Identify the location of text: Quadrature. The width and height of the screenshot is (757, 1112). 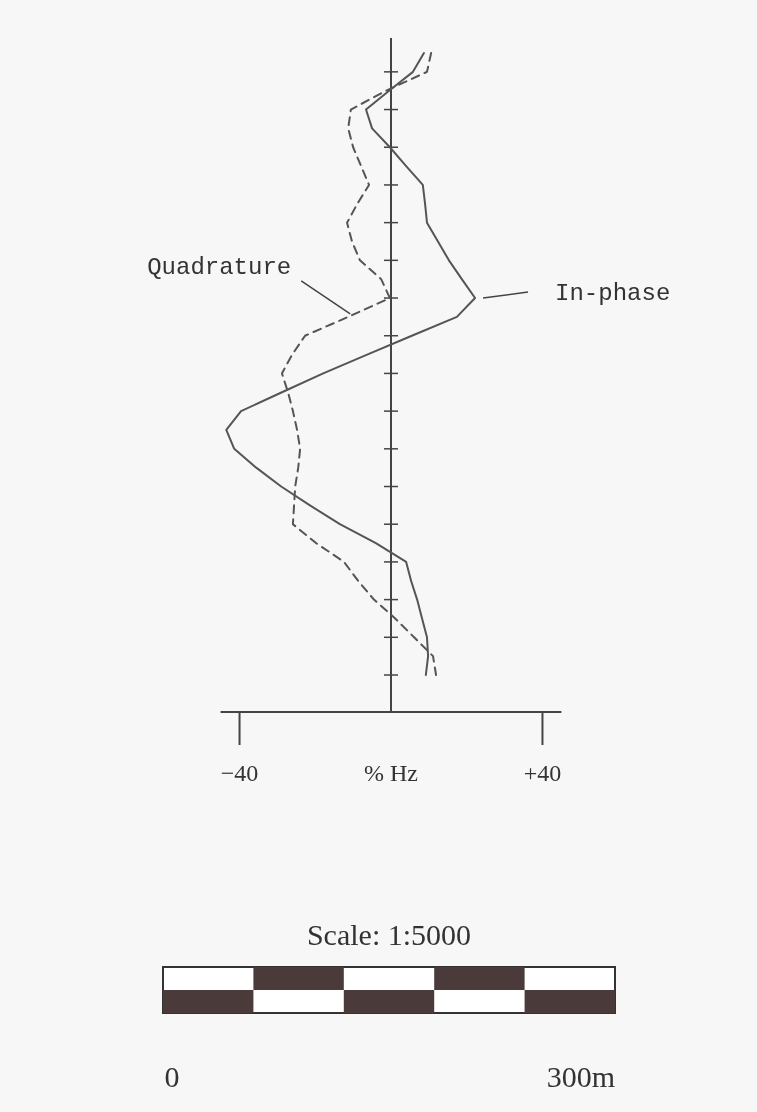
(219, 267).